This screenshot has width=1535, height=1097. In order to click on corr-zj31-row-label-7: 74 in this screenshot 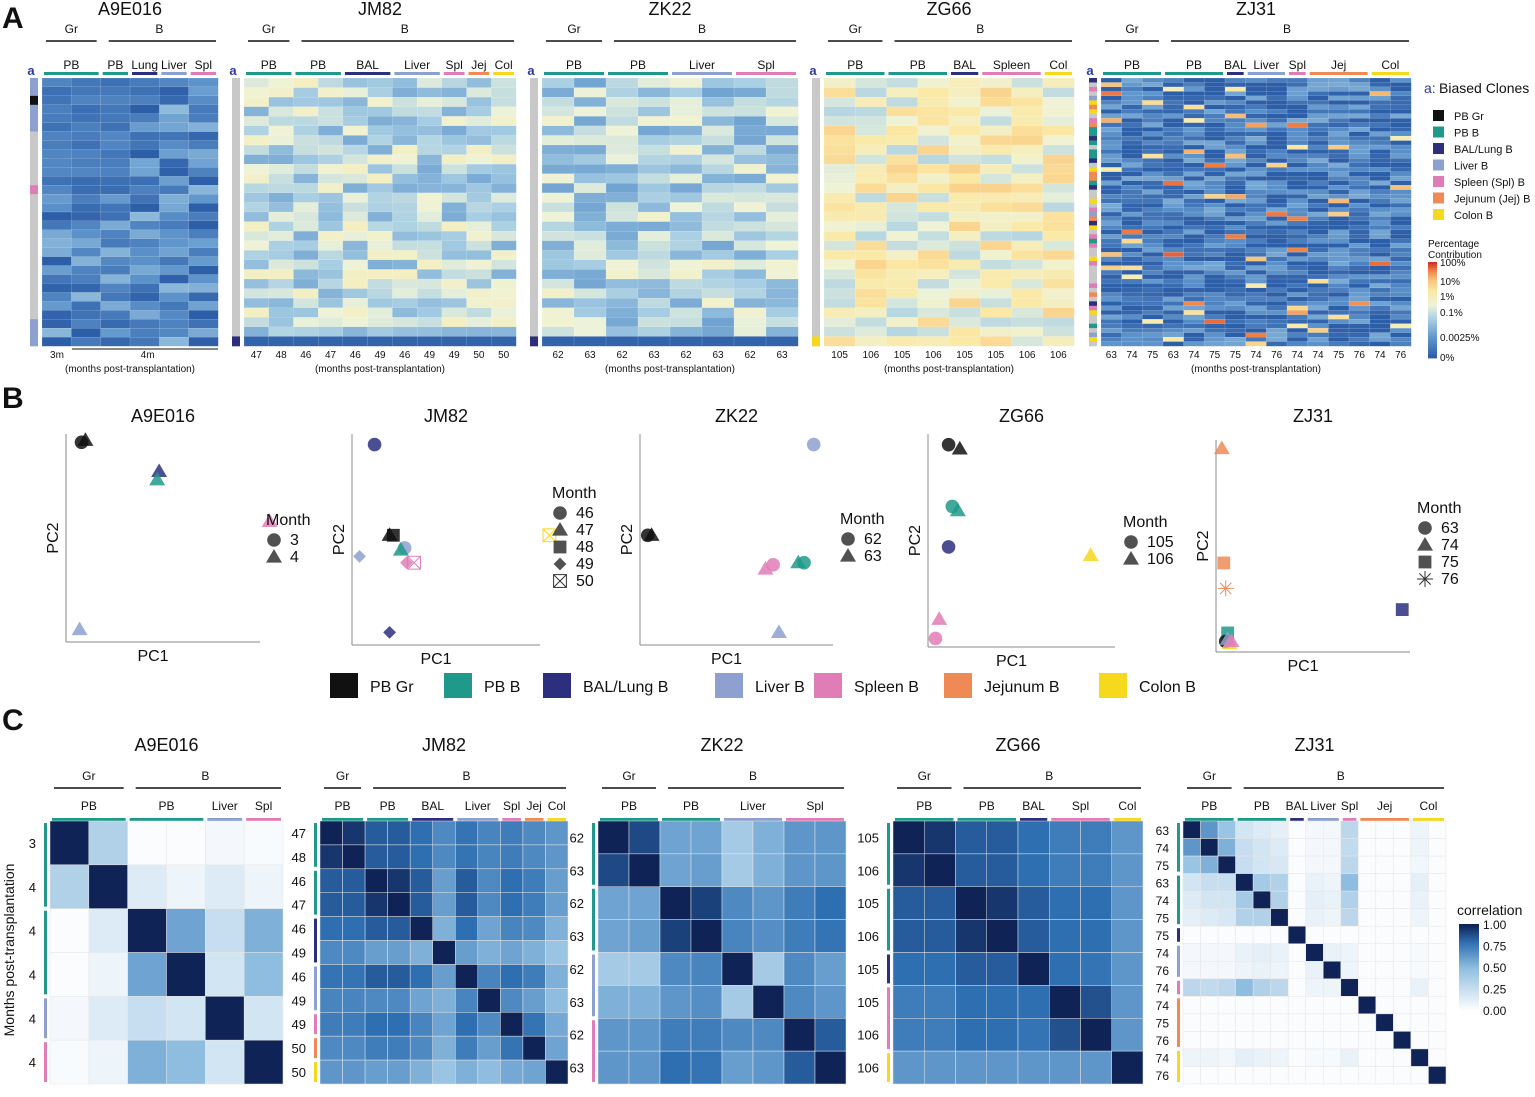, I will do `click(1163, 954)`.